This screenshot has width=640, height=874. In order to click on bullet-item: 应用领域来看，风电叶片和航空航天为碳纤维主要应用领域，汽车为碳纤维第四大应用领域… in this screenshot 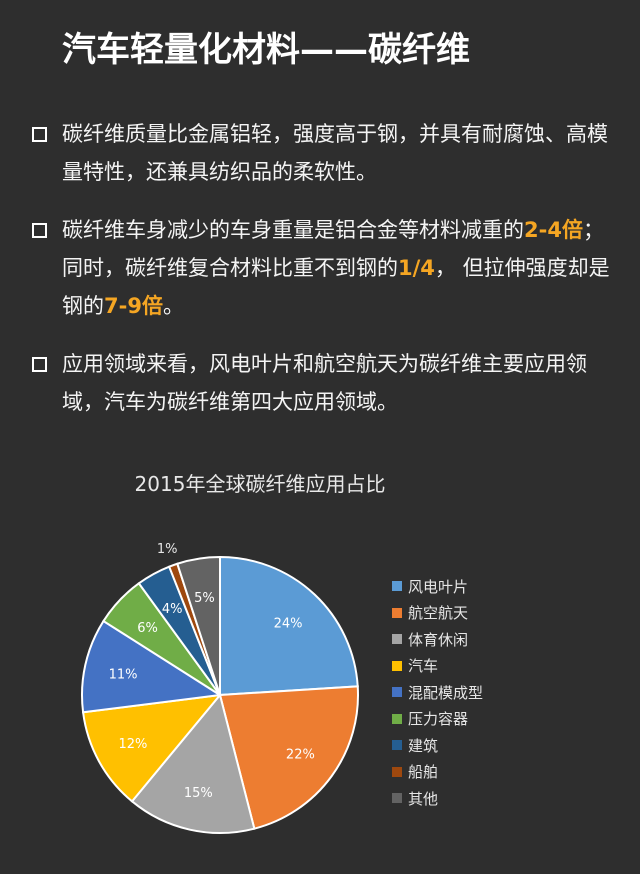, I will do `click(320, 383)`.